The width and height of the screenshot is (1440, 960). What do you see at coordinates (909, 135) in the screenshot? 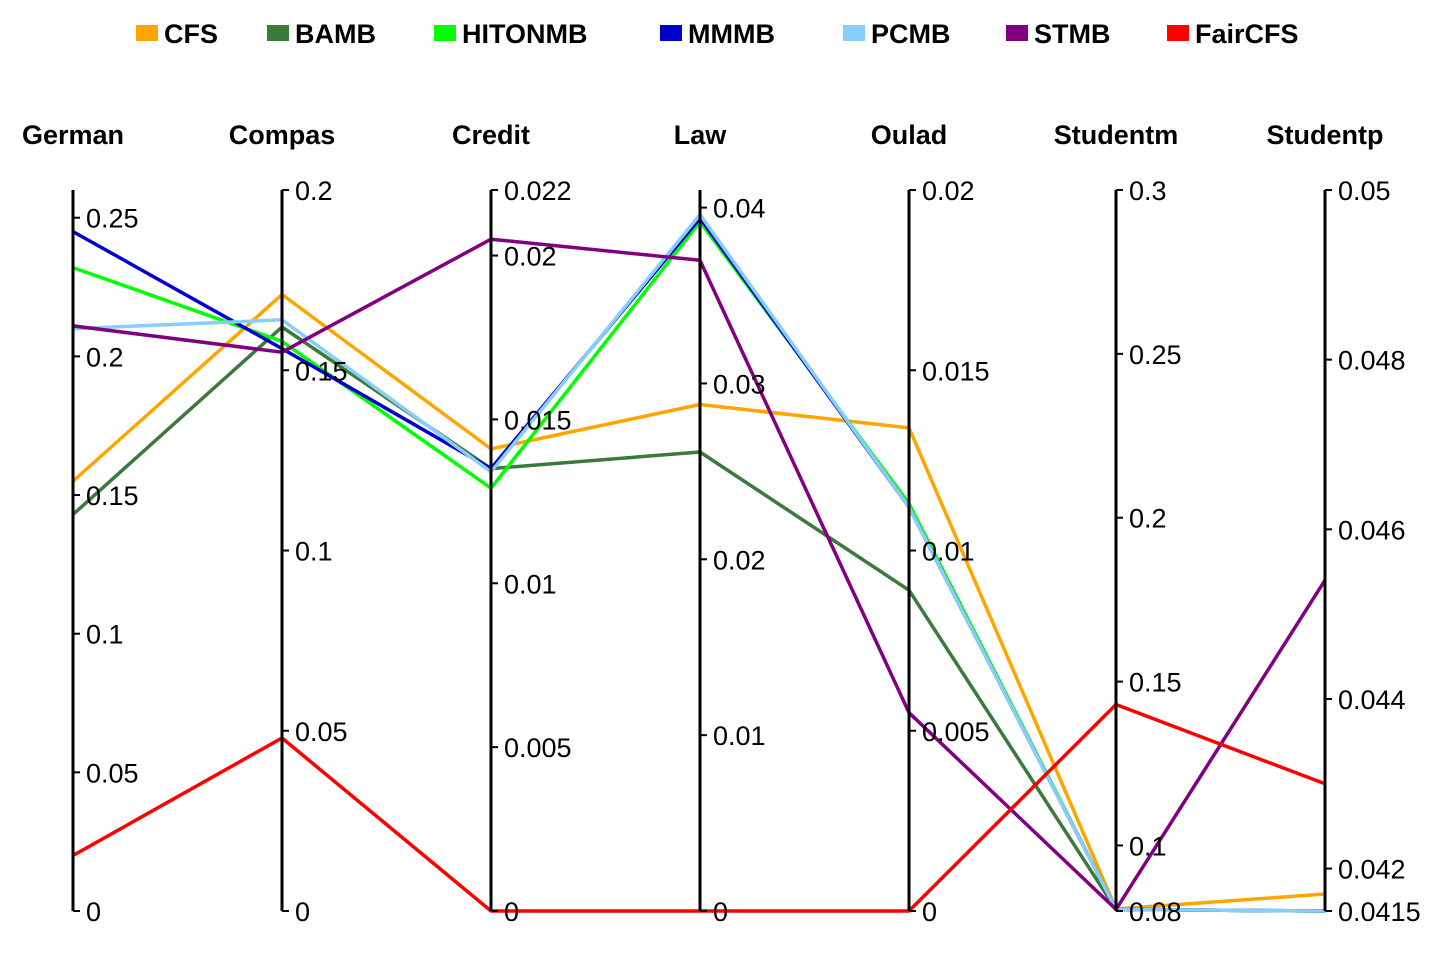
I see `axis-title-oulad: Oulad` at bounding box center [909, 135].